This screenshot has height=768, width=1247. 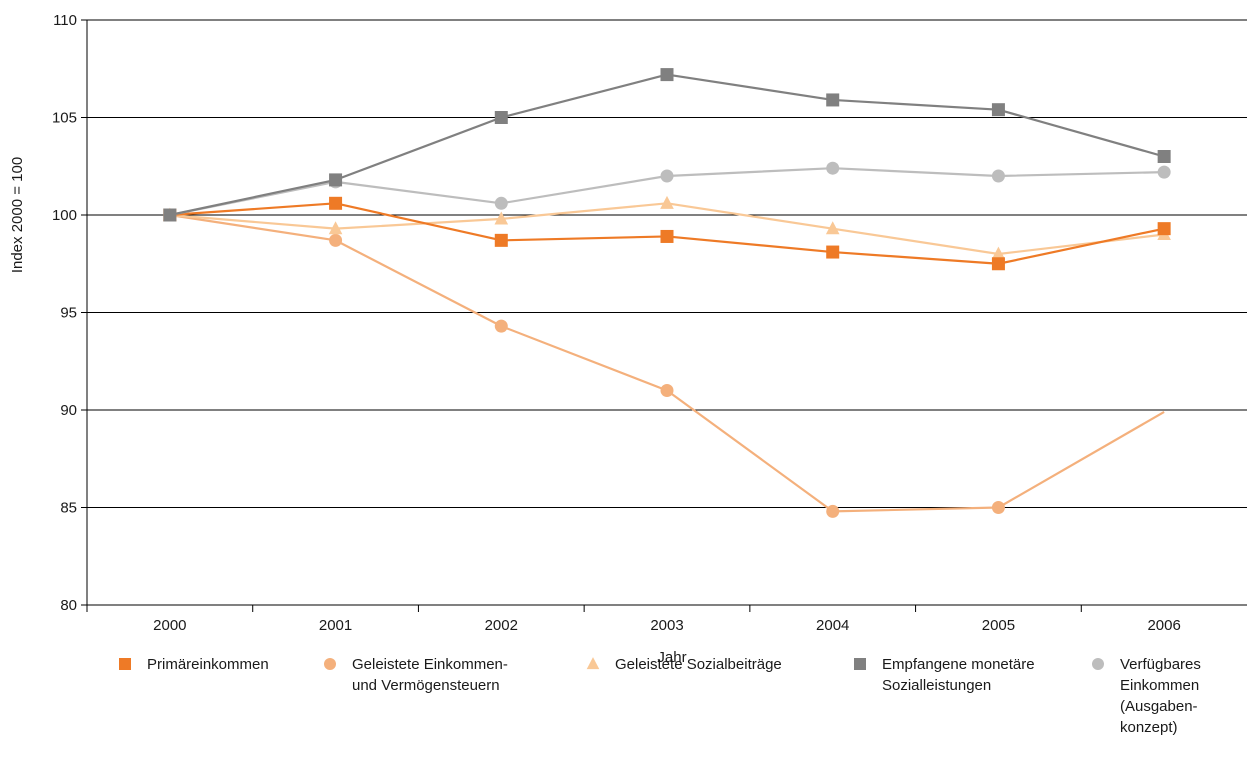 What do you see at coordinates (336, 180) in the screenshot?
I see `data-point-4-2001` at bounding box center [336, 180].